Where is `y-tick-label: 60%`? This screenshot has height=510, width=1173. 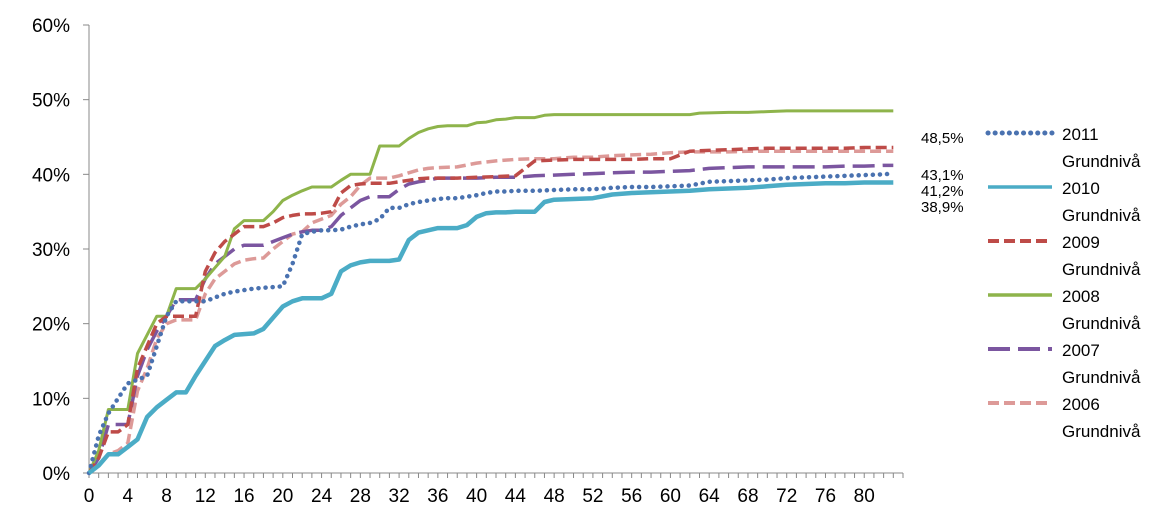
y-tick-label: 60% is located at coordinates (51, 26).